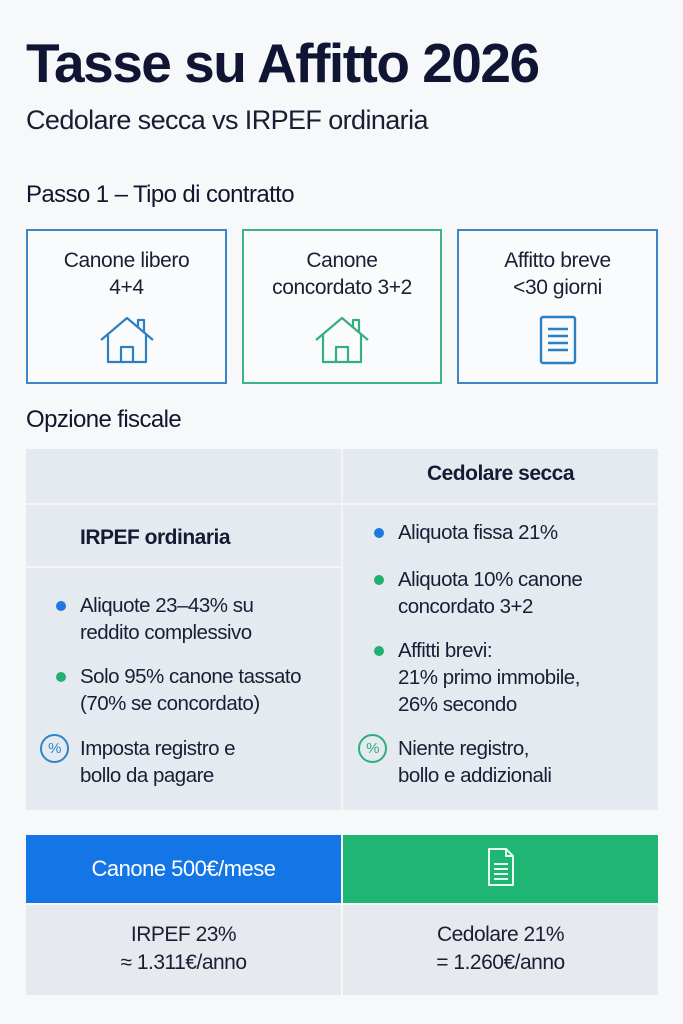  Describe the element at coordinates (126, 306) in the screenshot. I see `contract-card-canone-libero: Canone libero 4+4` at that location.